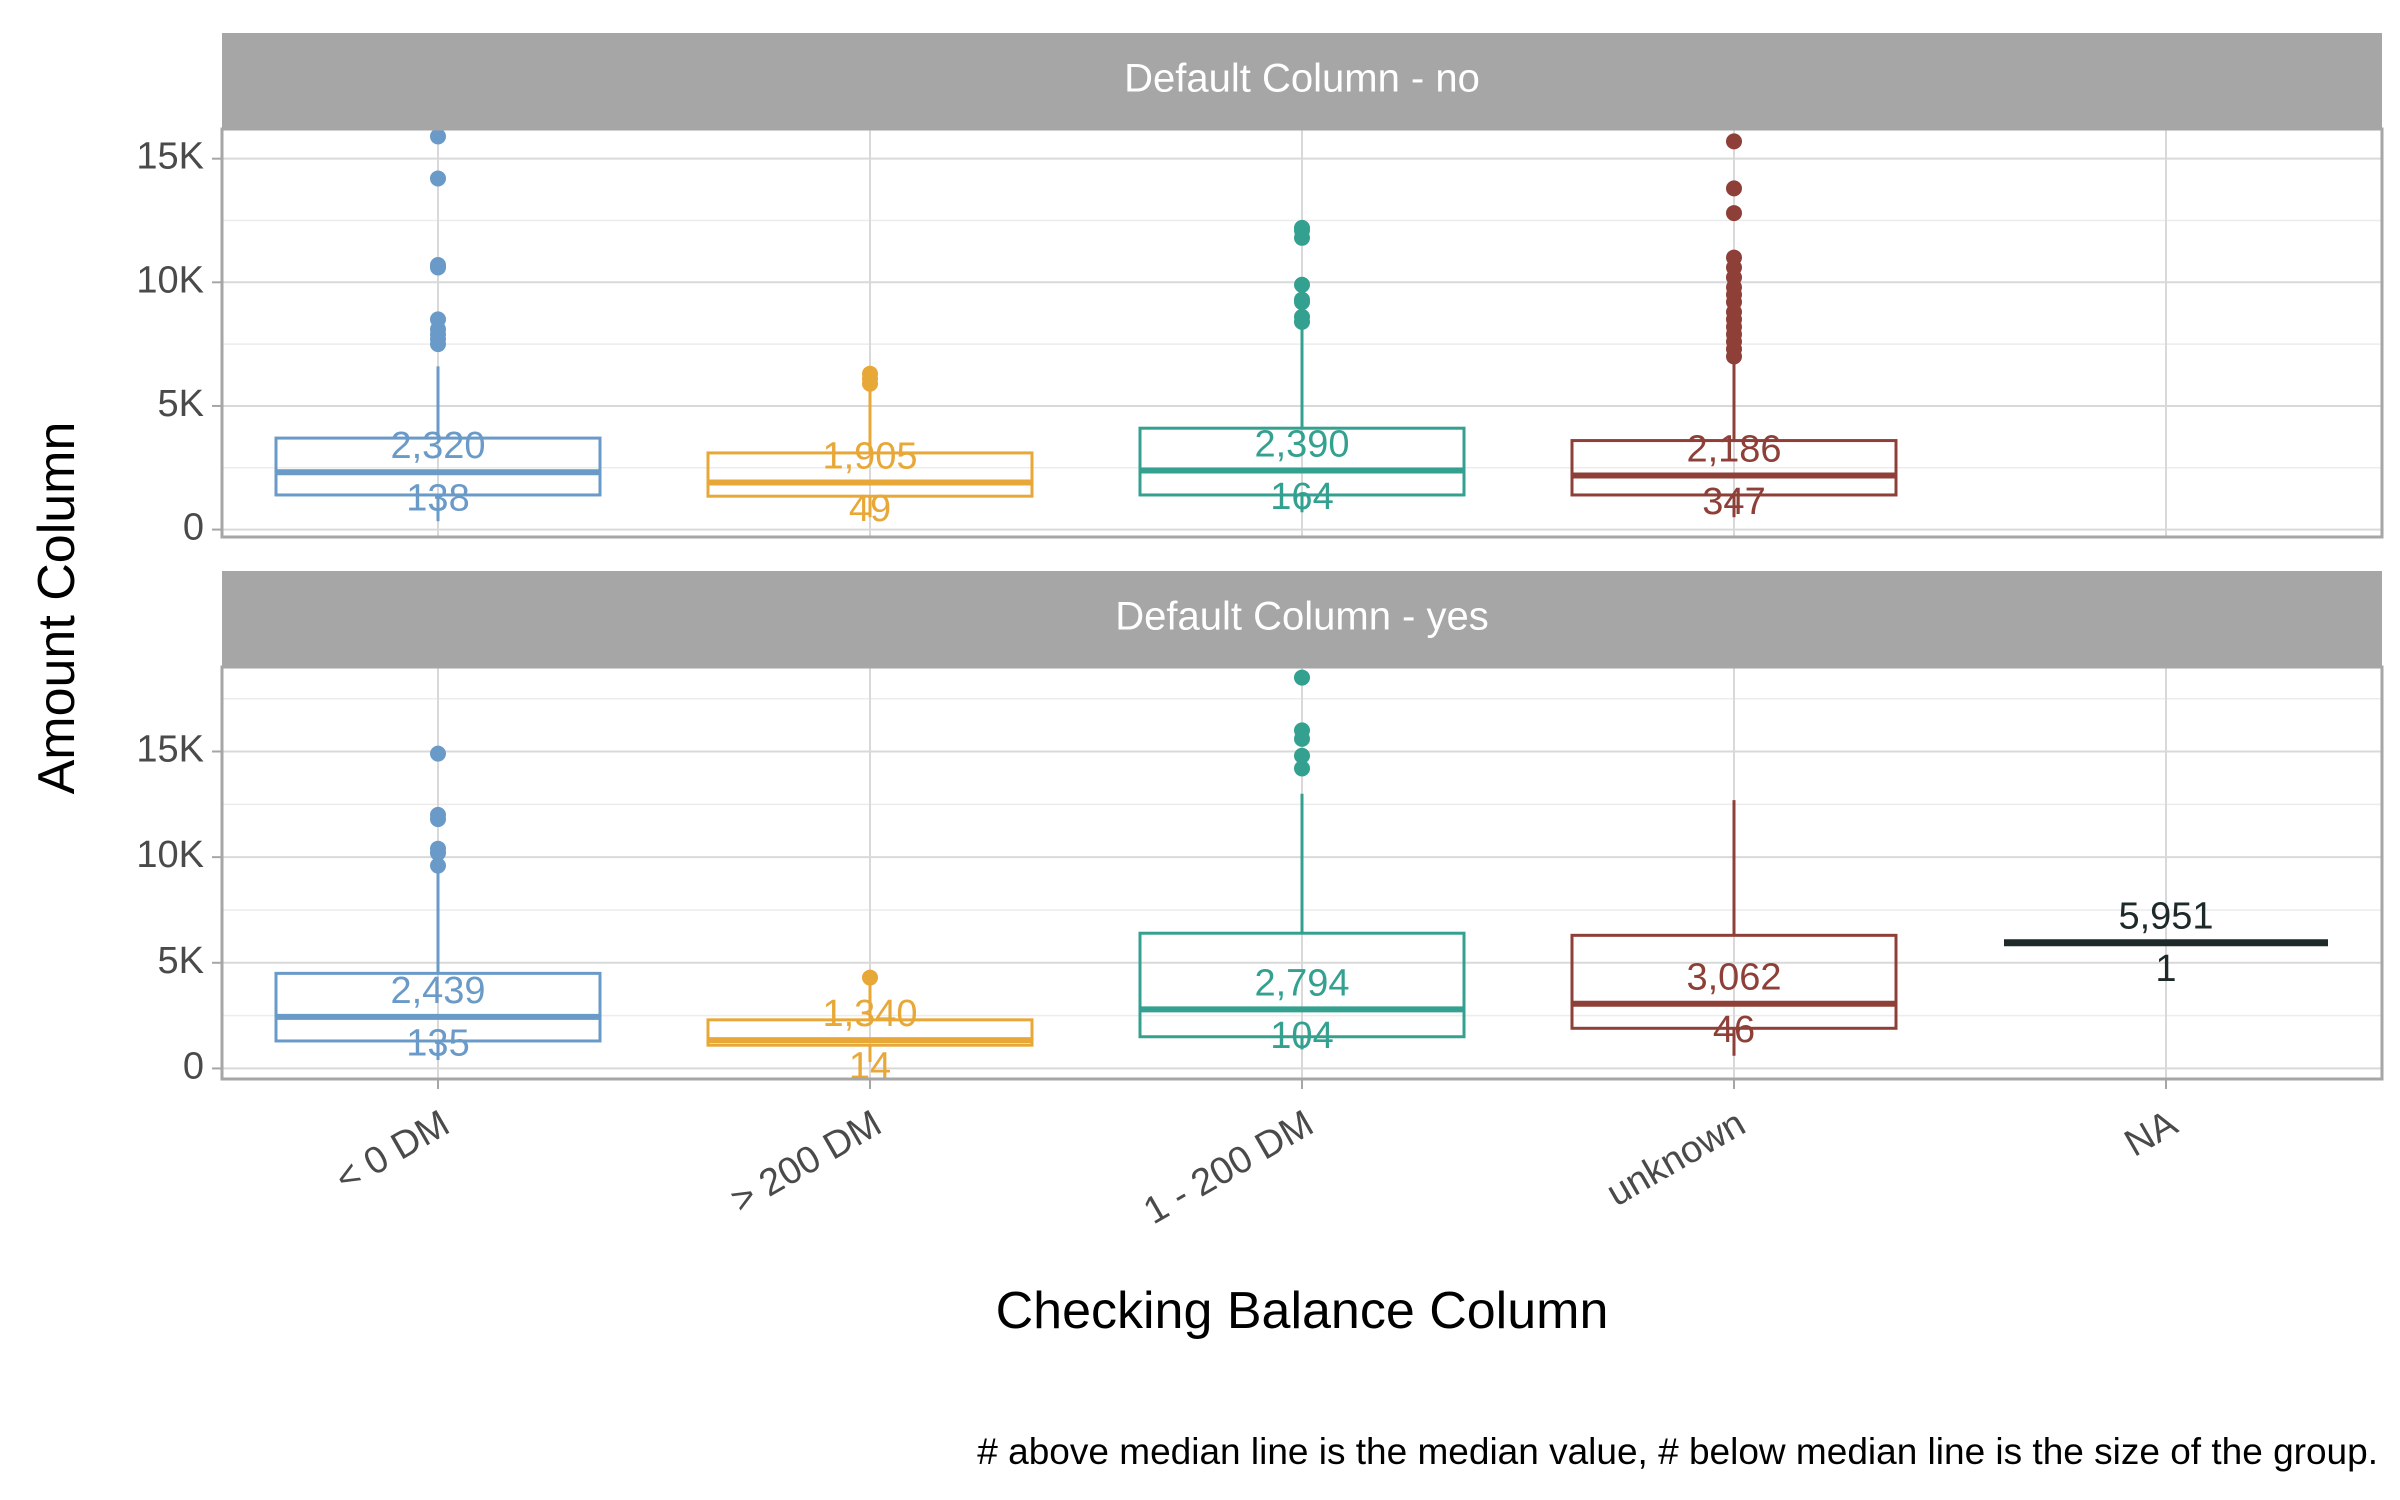 The width and height of the screenshot is (2400, 1500). I want to click on x-axis: < 0 DM > 200 DM 1 - 200 DM unknown NA, so click(1257, 1156).